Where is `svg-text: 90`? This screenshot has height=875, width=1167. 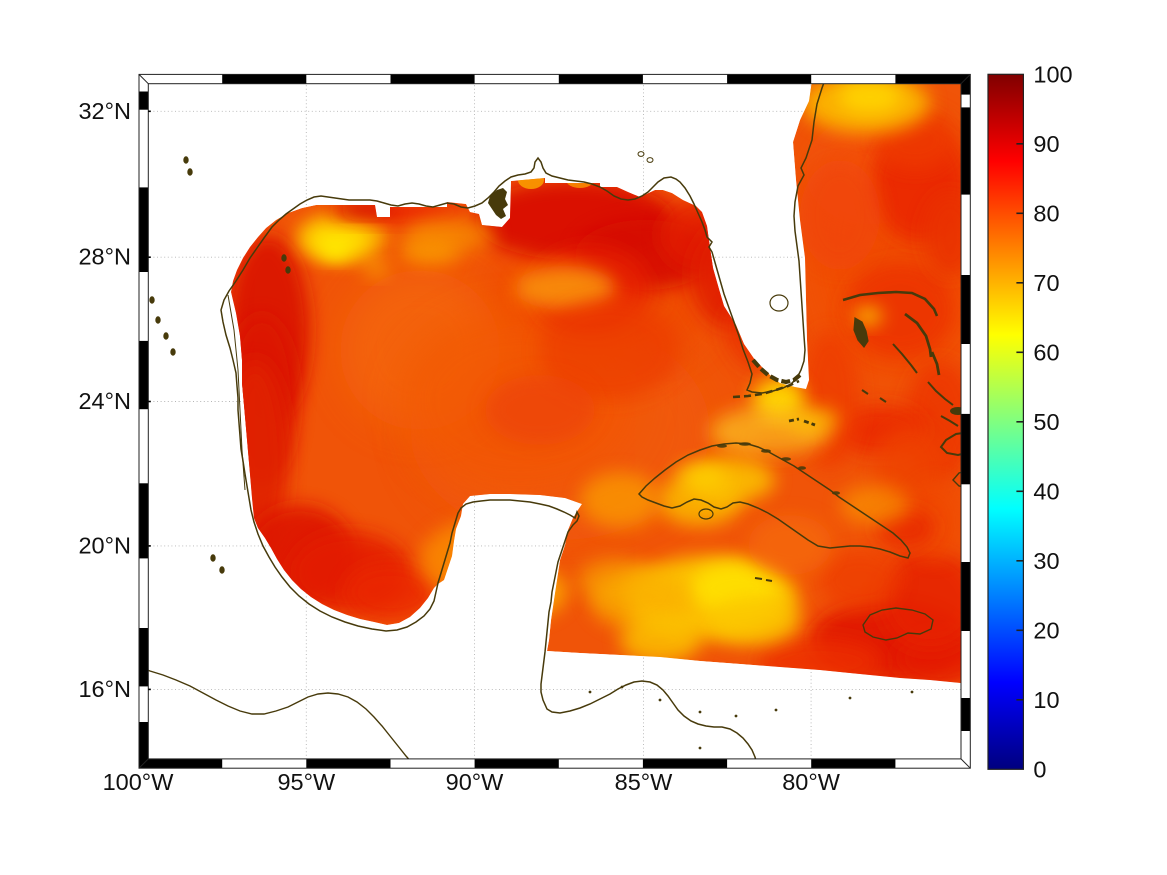
svg-text: 90 is located at coordinates (1046, 144).